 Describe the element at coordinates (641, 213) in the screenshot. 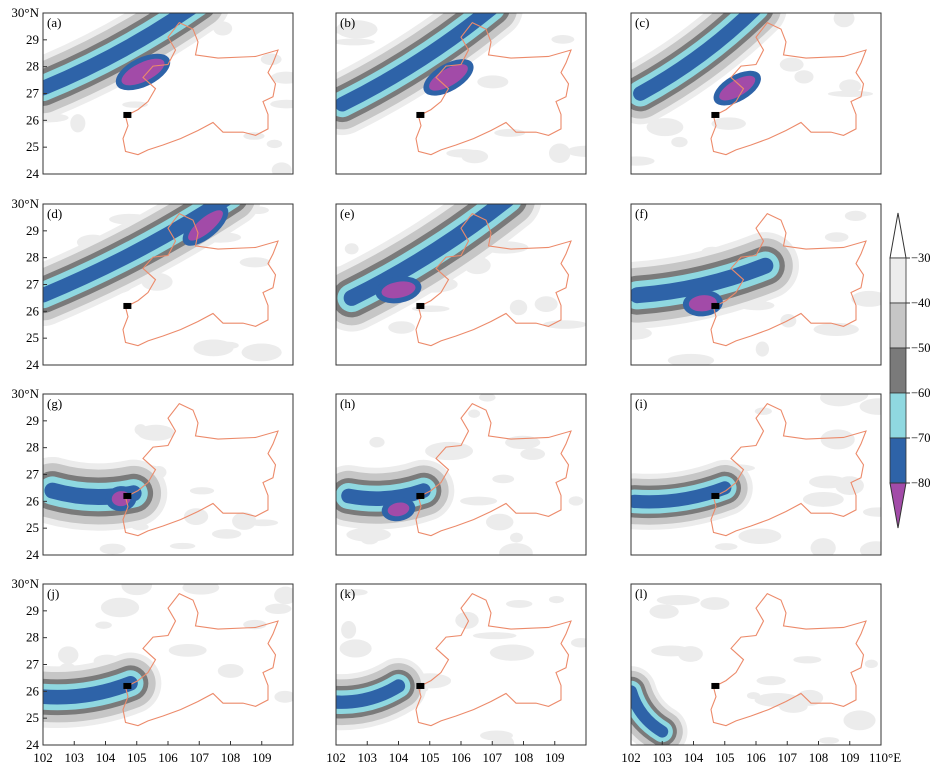

I see `panel-label: (f)` at that location.